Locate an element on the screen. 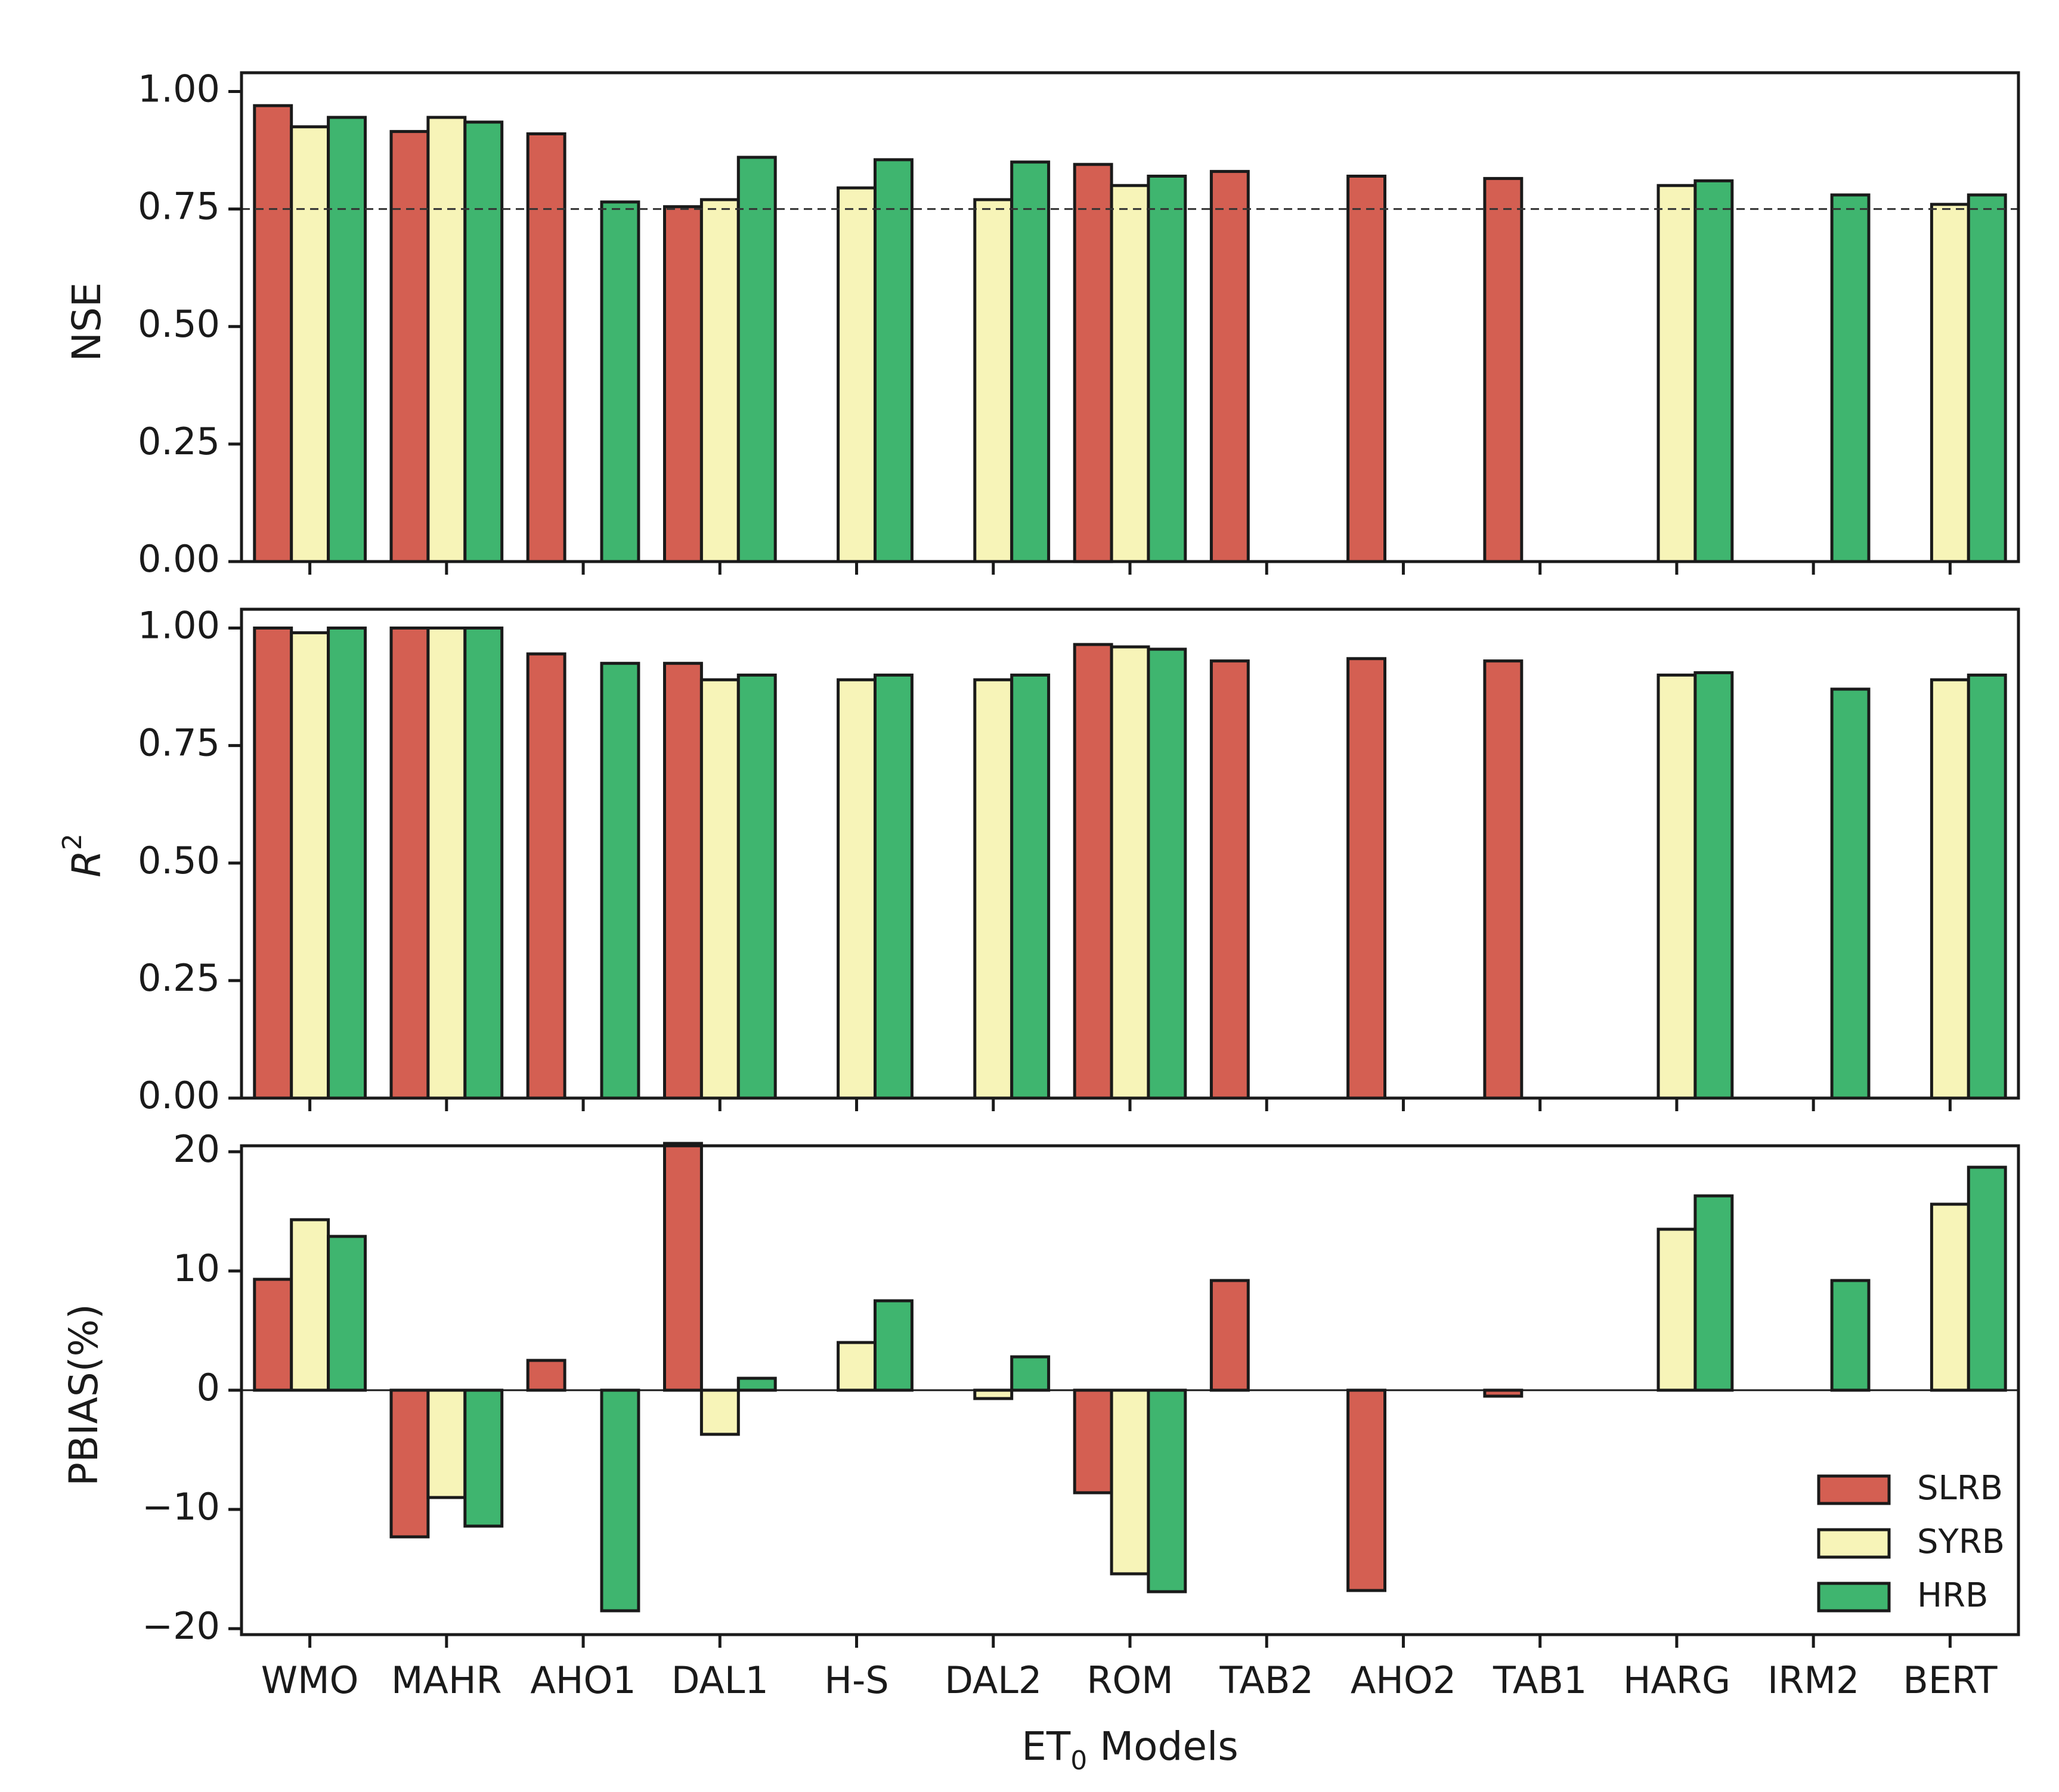  legend-label-syrb: SYRB is located at coordinates (1961, 1542).